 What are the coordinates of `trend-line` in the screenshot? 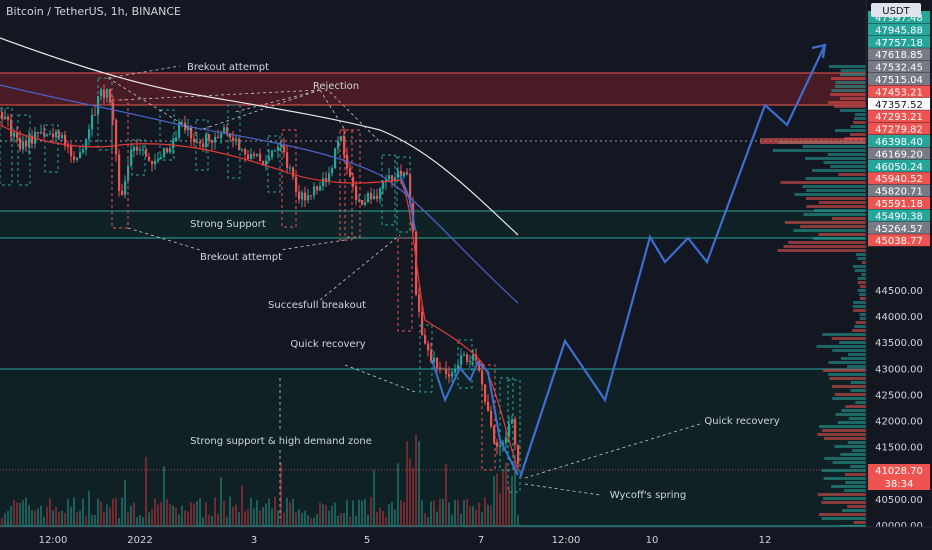 It's located at (407, 202).